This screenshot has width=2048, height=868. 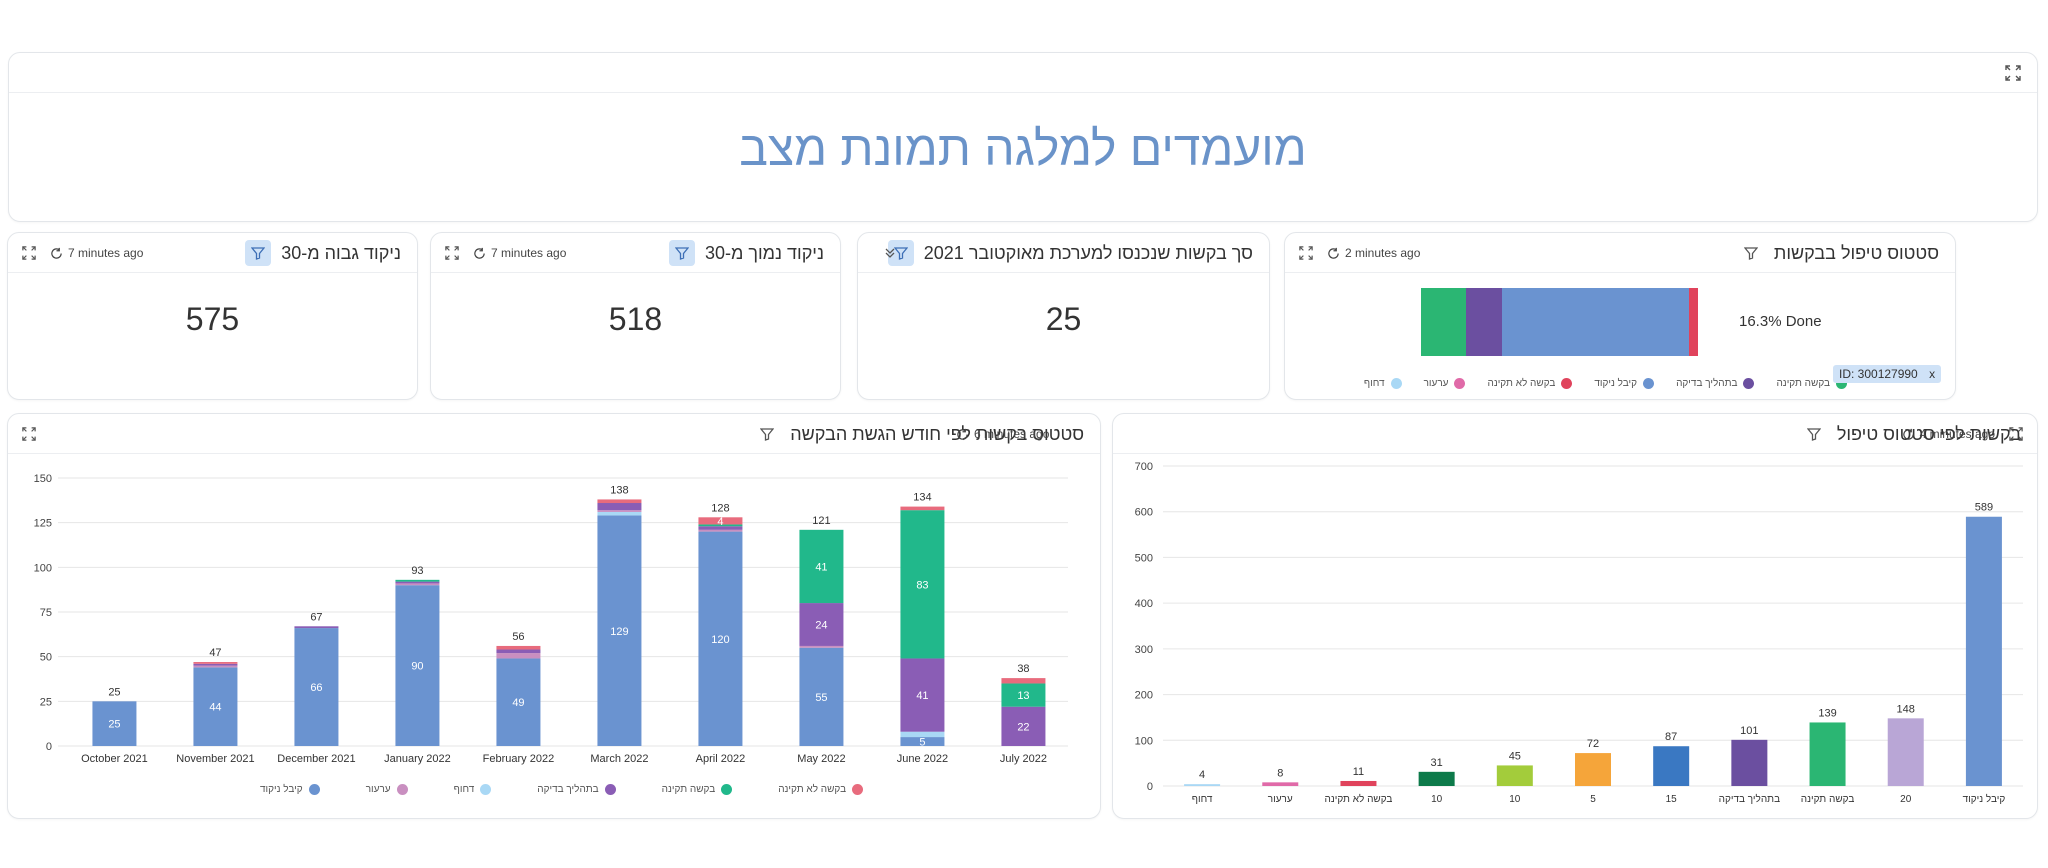 What do you see at coordinates (1932, 374) in the screenshot?
I see `id-tag-close: x` at bounding box center [1932, 374].